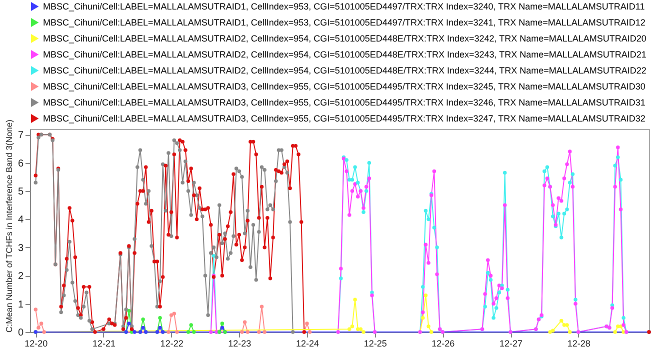 Image resolution: width=657 pixels, height=352 pixels. Describe the element at coordinates (21, 192) in the screenshot. I see `y-tick-label: 5` at that location.